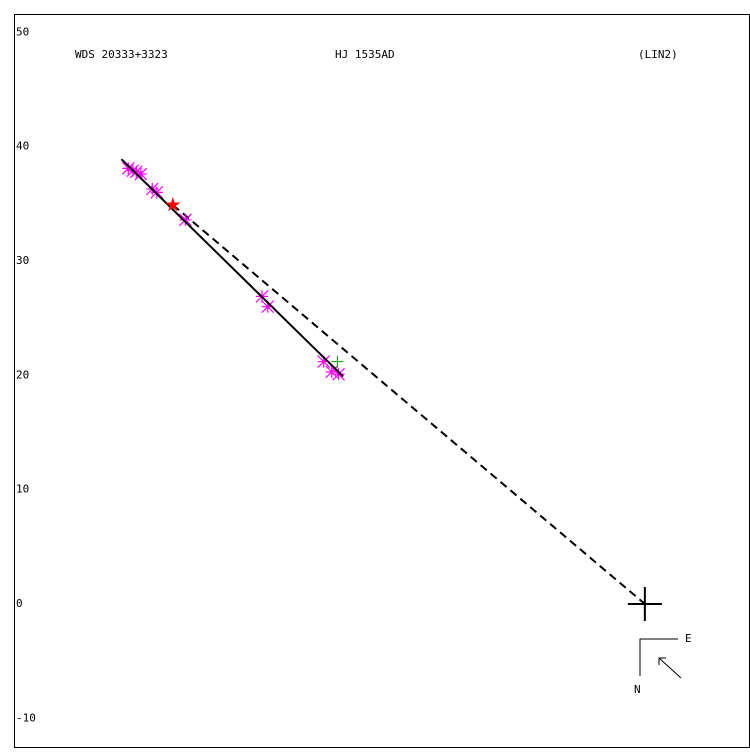 The height and width of the screenshot is (754, 750). What do you see at coordinates (26, 717) in the screenshot?
I see `y-tick-label: -10` at bounding box center [26, 717].